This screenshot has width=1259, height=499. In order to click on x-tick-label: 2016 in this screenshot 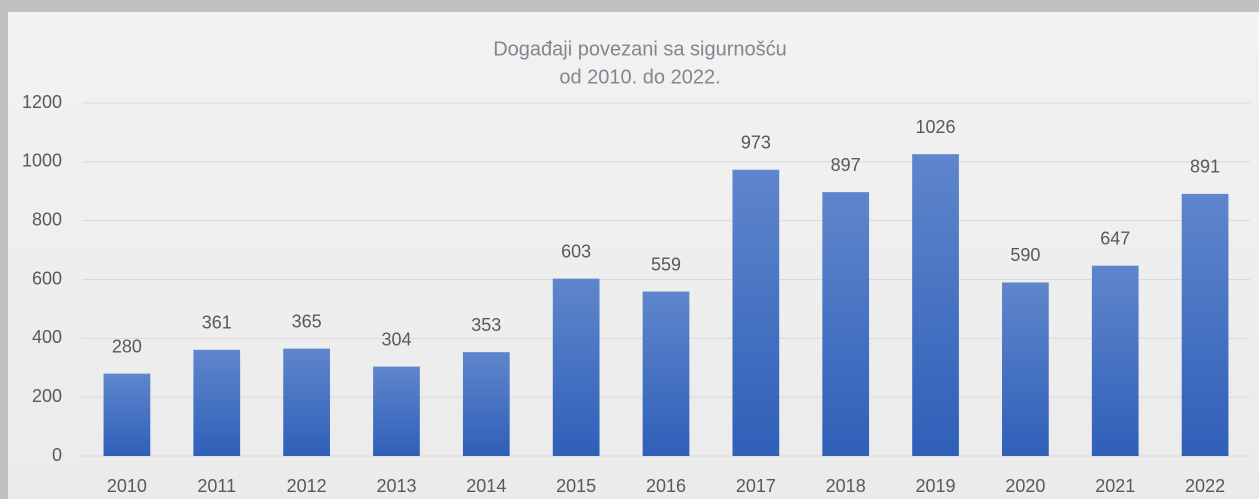, I will do `click(666, 486)`.